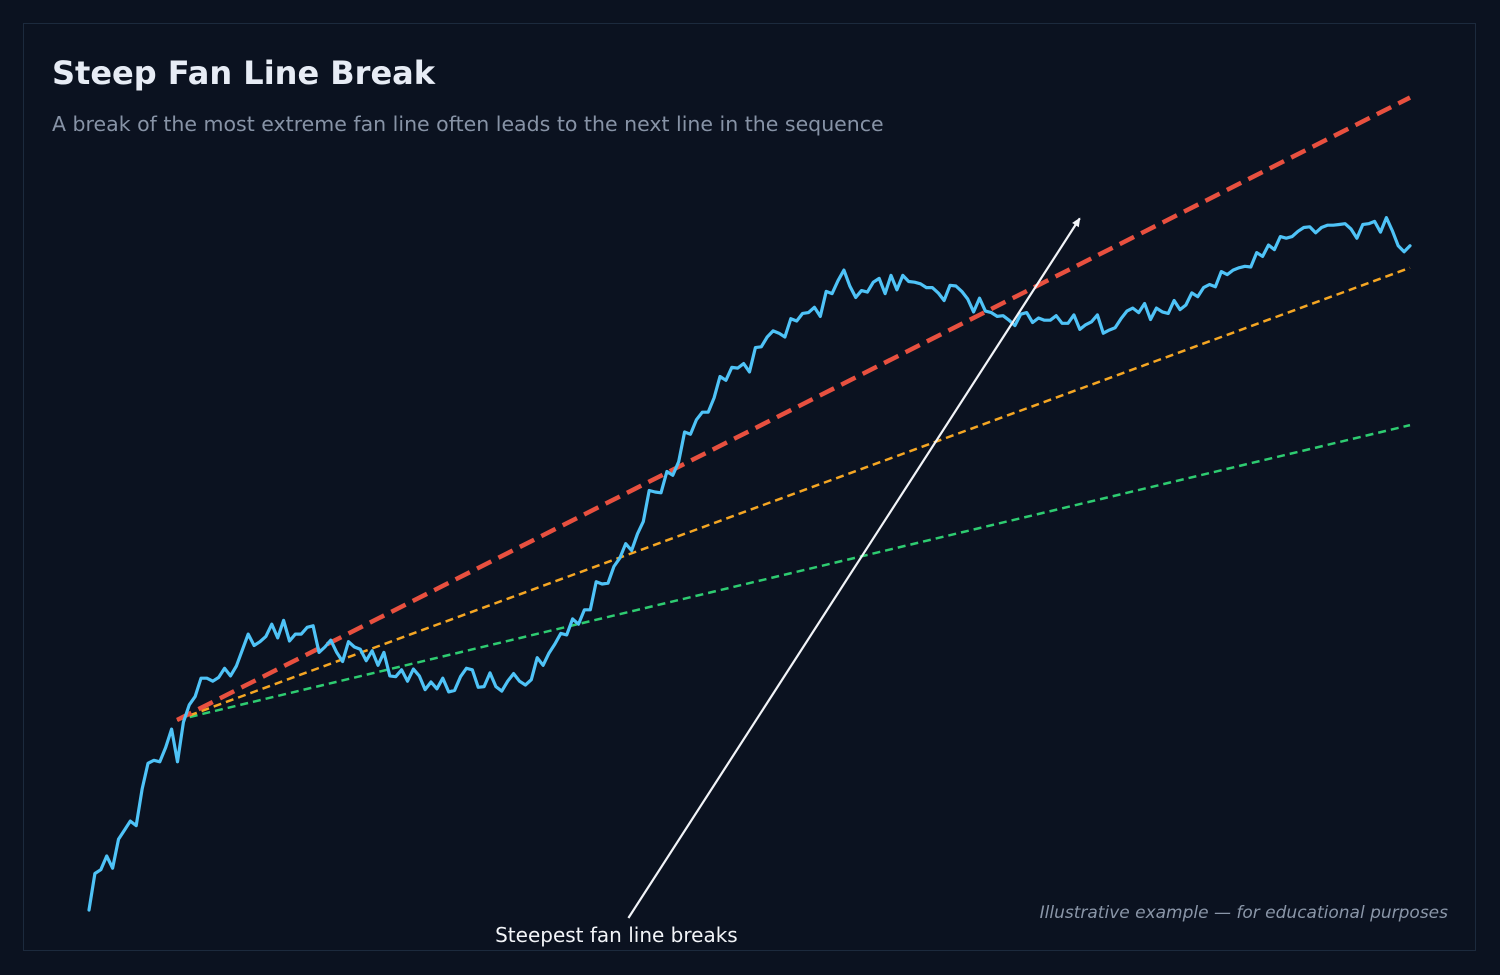 The width and height of the screenshot is (1500, 975). I want to click on annotation-label: Steepest fan line breaks, so click(616, 935).